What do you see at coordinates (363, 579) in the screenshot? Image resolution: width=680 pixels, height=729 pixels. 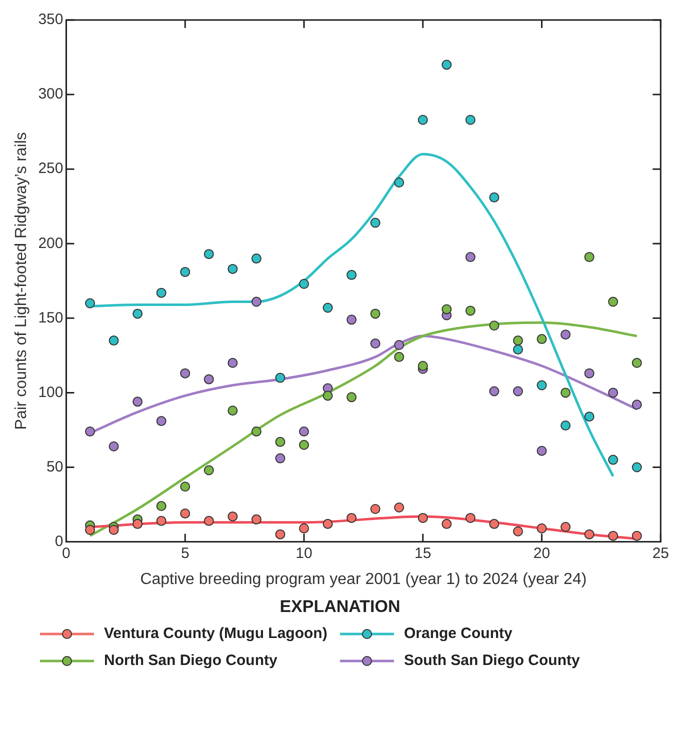 I see `x-axis-title: Captive breeding program year 2001 (year 1) to 2024 (year 24)` at bounding box center [363, 579].